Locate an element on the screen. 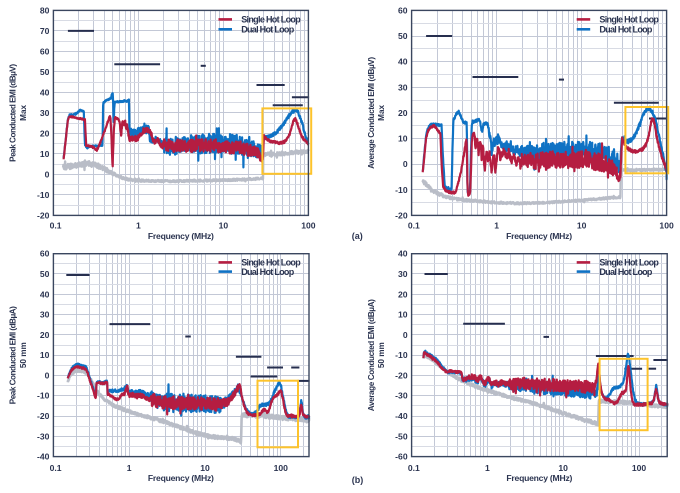 This screenshot has height=493, width=680. svg-text: 80 is located at coordinates (45, 10).